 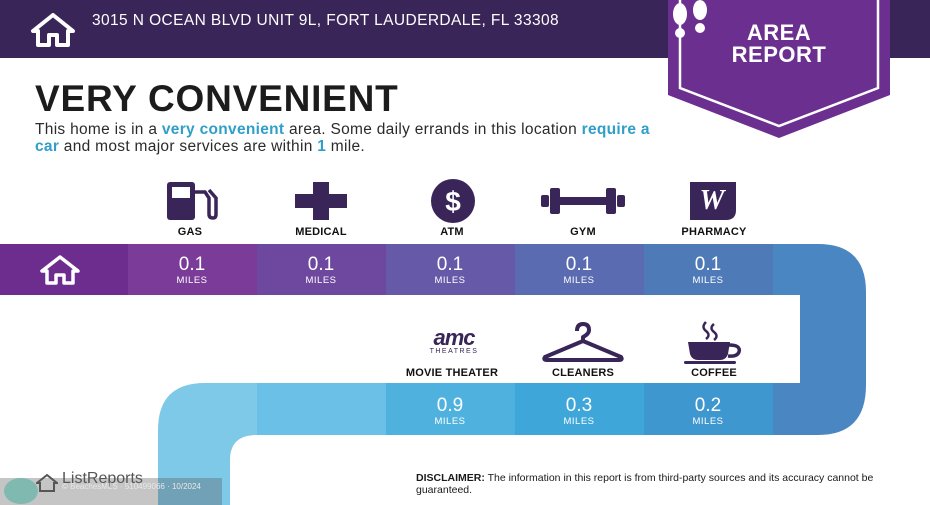 I want to click on gas-pump-icon, so click(x=192, y=201).